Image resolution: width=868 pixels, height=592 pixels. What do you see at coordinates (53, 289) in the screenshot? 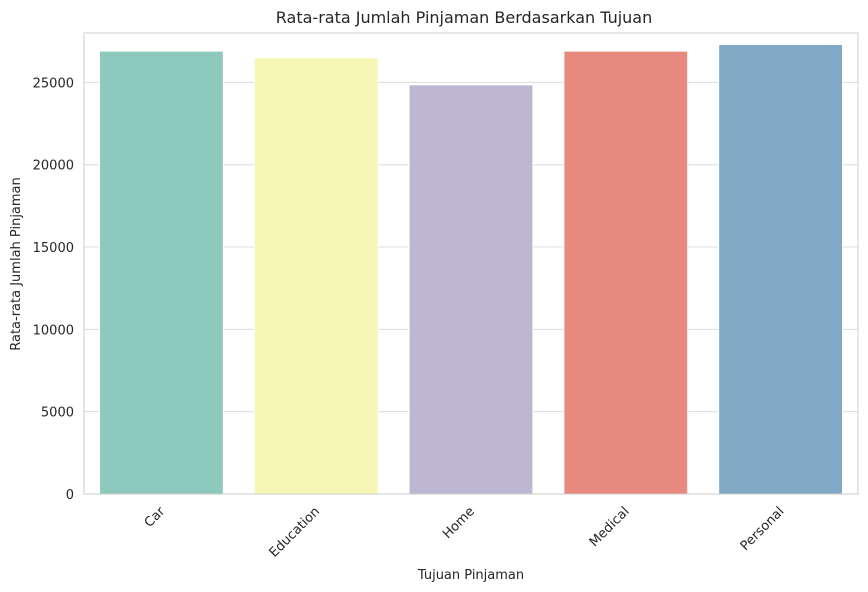
I see `y-tick-labels: 0 5000 10000 15000 20000 25000` at bounding box center [53, 289].